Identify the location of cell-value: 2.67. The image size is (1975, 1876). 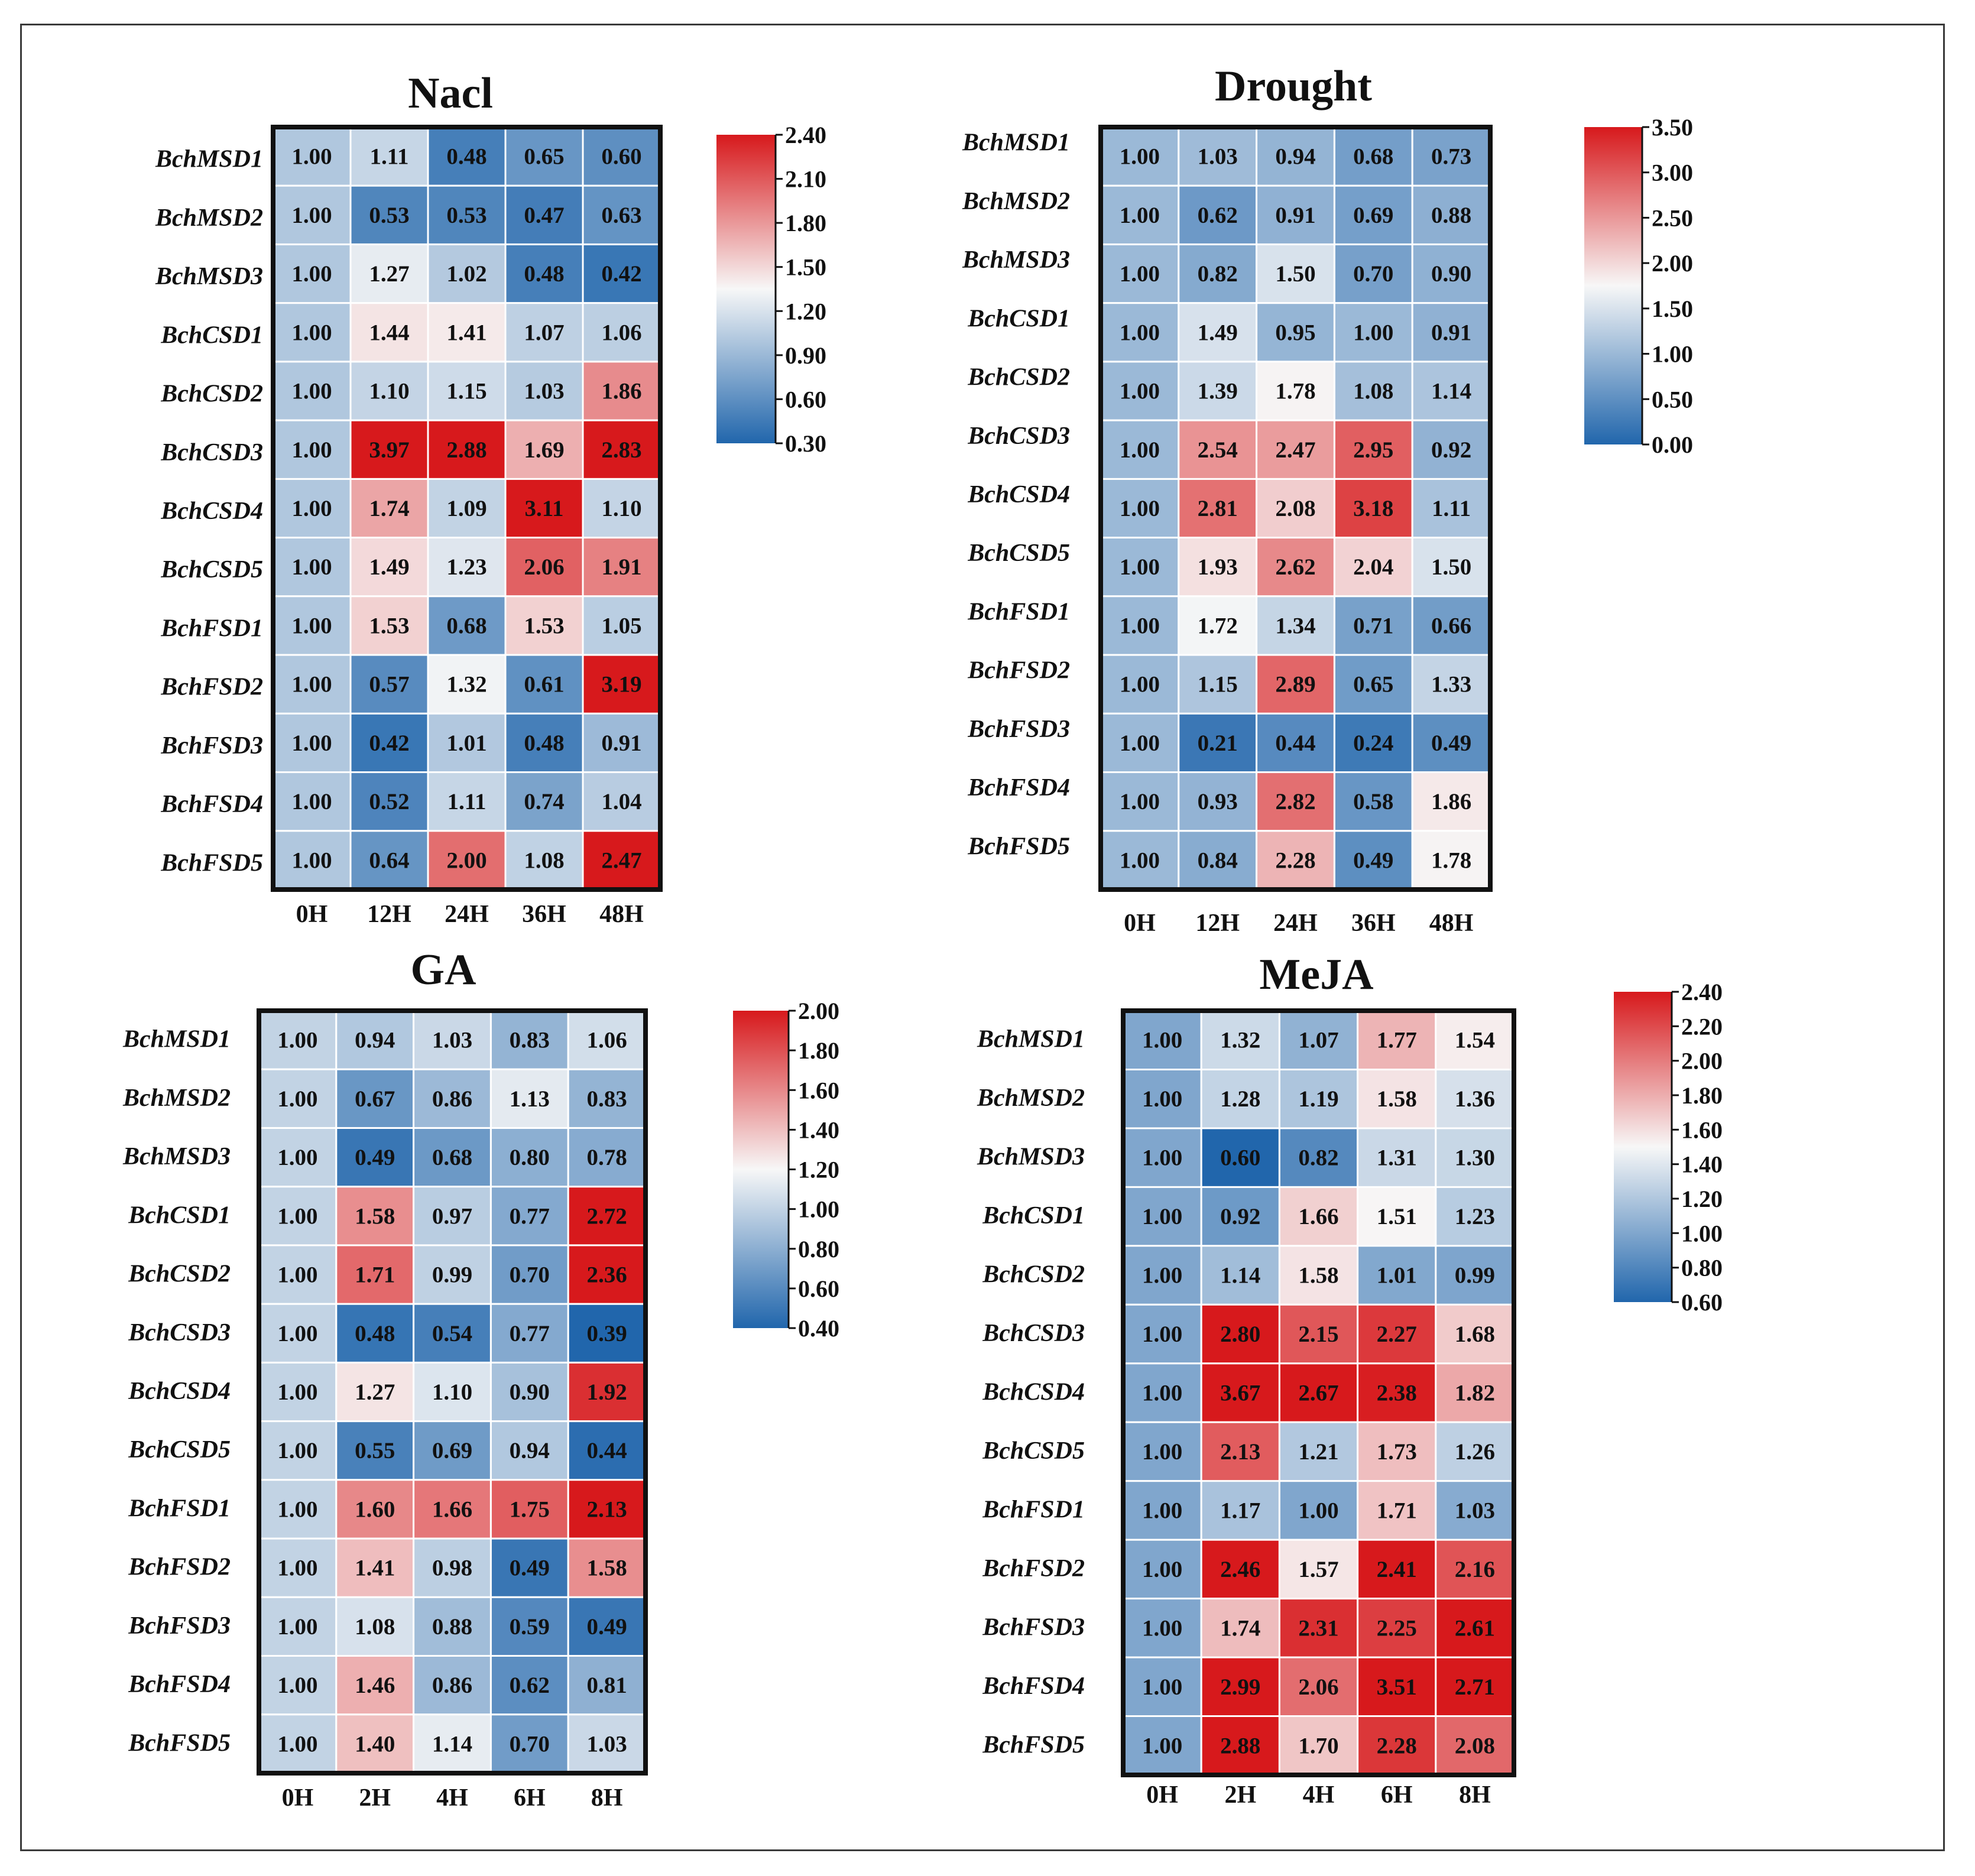
(1318, 1393).